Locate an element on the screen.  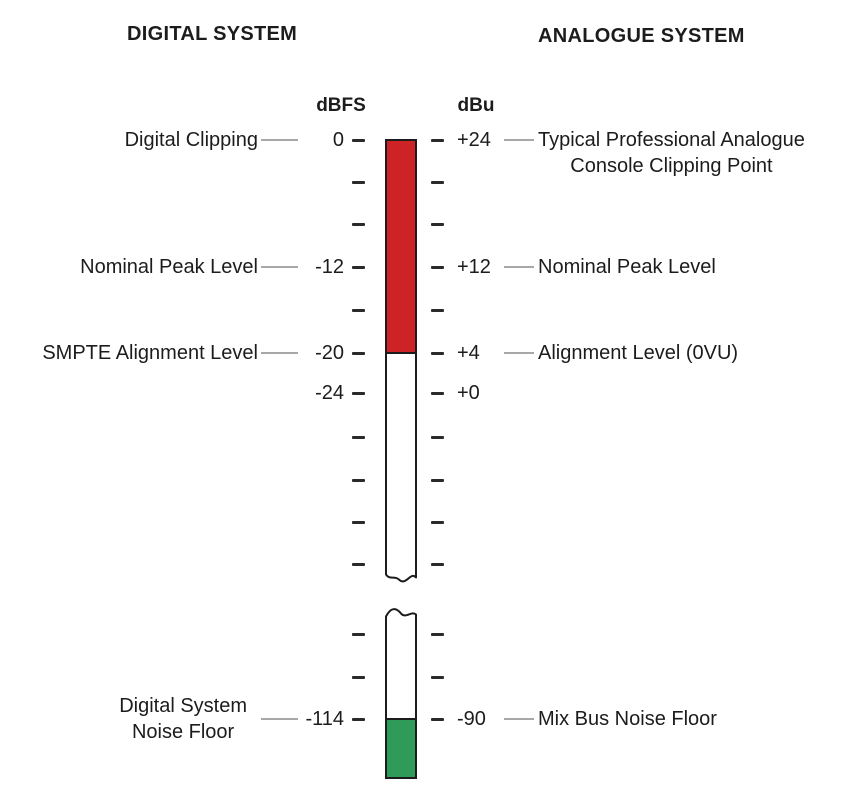
dbu-value: +0 is located at coordinates (468, 393).